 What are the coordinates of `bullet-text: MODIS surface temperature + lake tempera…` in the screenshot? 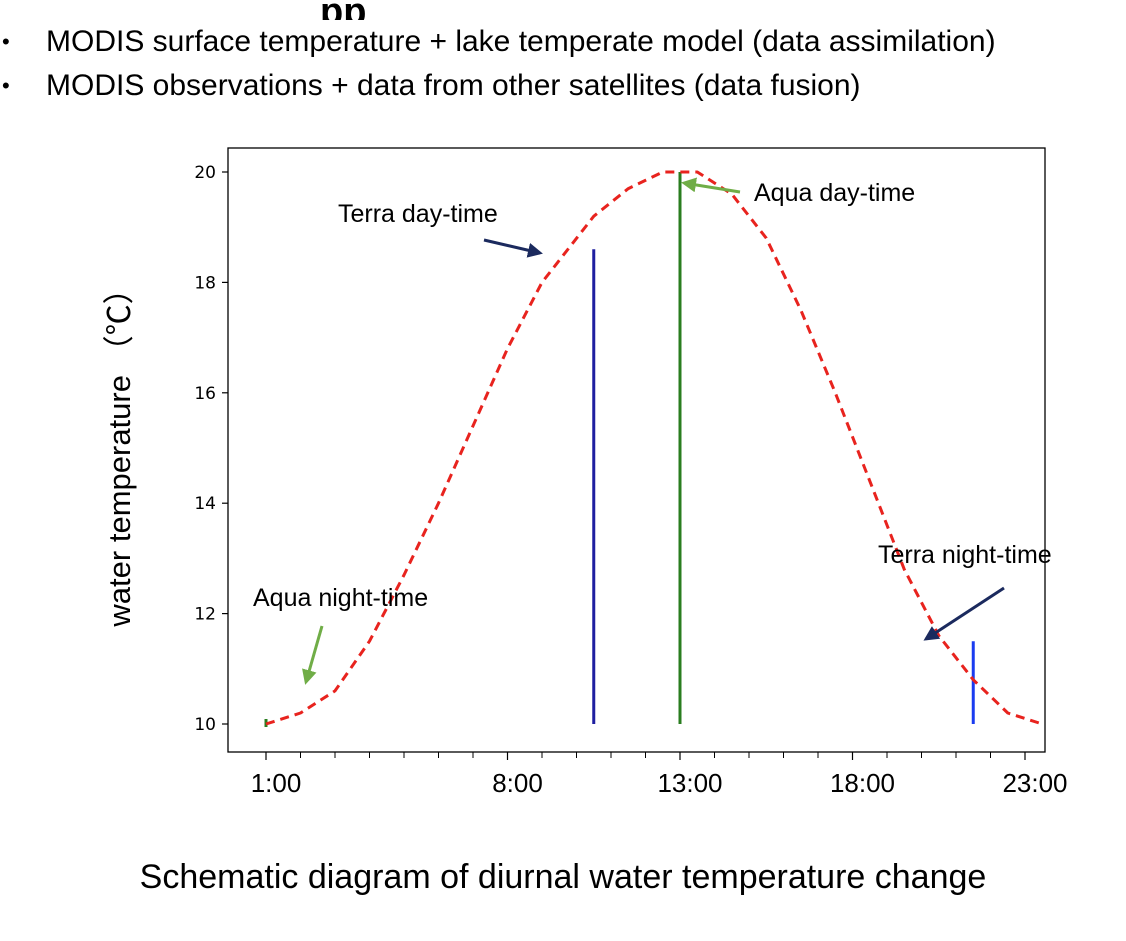 It's located at (521, 41).